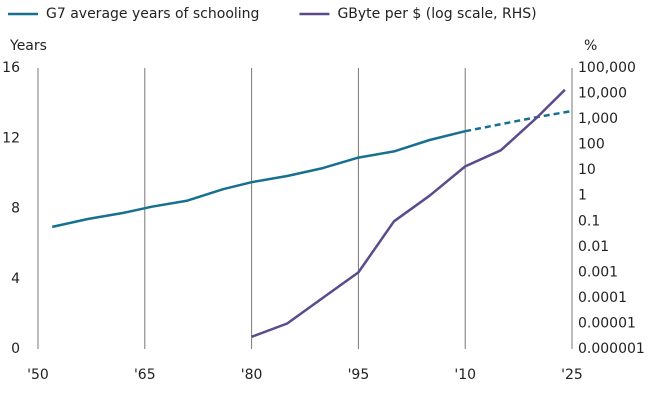 The height and width of the screenshot is (406, 662). I want to click on y2-tick-label: 0.000001, so click(611, 349).